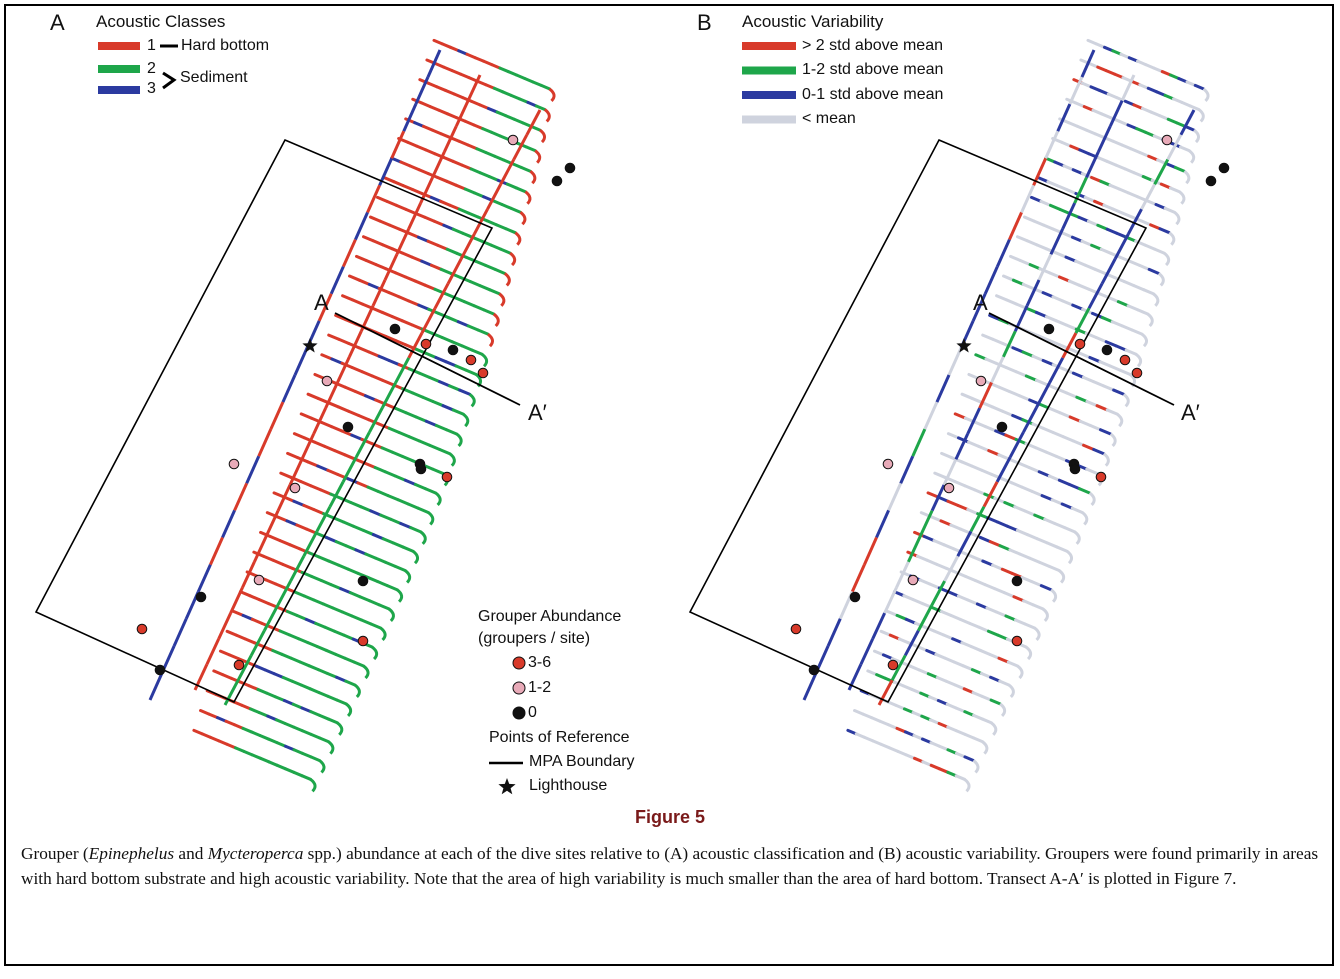  Describe the element at coordinates (582, 761) in the screenshot. I see `mpa-boundary-label: MPA Boundary` at that location.